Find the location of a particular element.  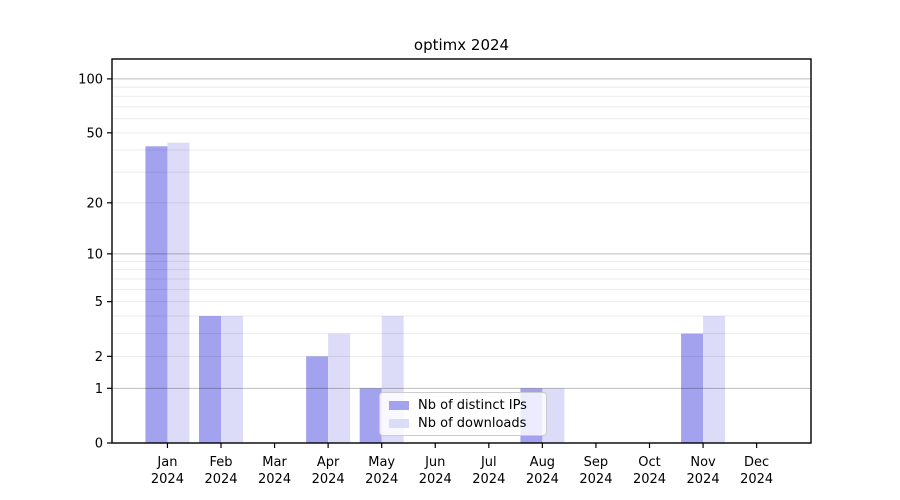

x-tick-label-month: Nov is located at coordinates (703, 462).